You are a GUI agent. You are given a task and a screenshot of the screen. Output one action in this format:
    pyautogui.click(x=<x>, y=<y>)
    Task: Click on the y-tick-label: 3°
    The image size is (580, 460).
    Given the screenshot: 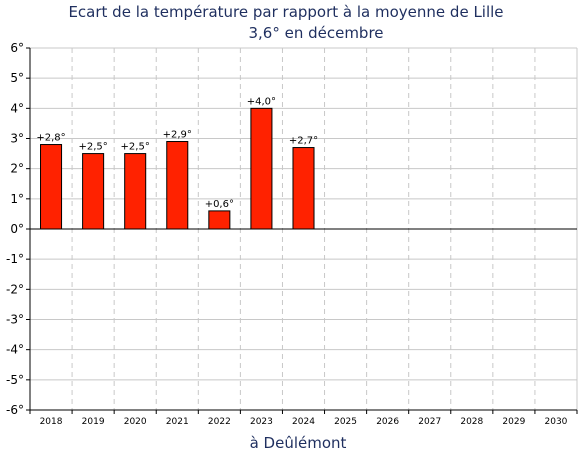 What is the action you would take?
    pyautogui.click(x=17, y=139)
    